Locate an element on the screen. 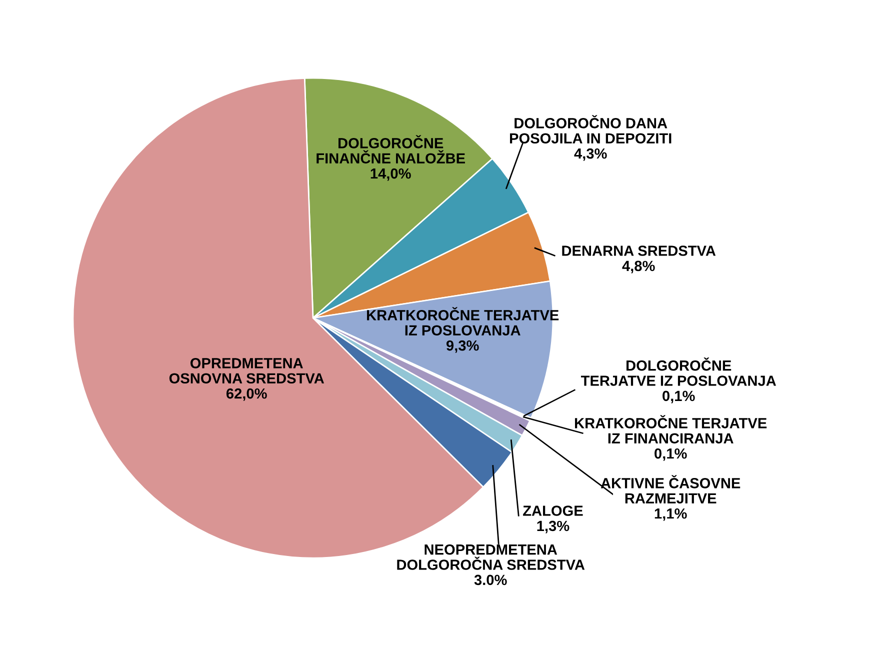 The width and height of the screenshot is (879, 660). slice-label: DENARNA SREDSTVA is located at coordinates (639, 251).